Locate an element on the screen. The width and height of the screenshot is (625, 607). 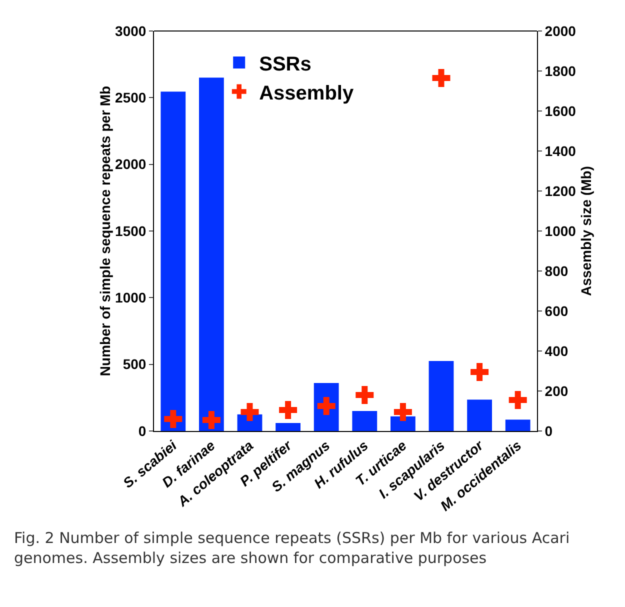
y2-tick-label: 600 is located at coordinates (556, 310).